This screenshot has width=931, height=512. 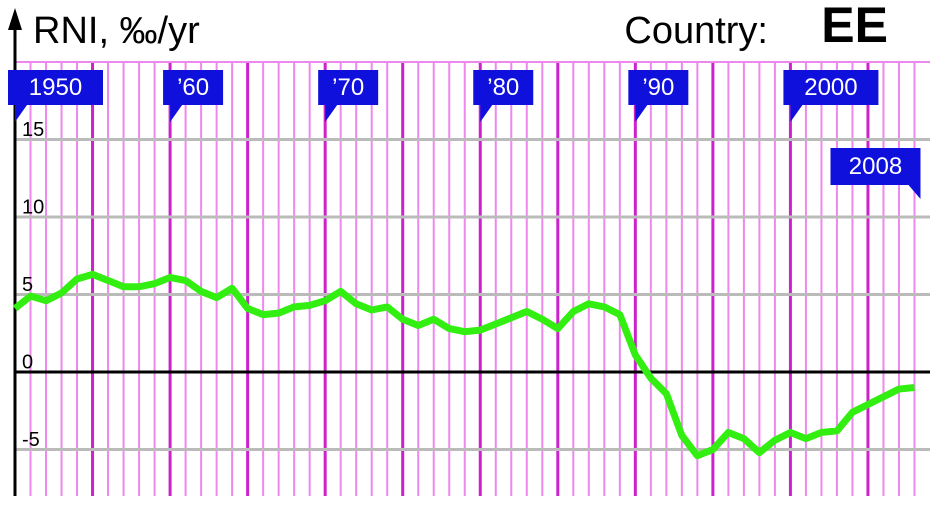 I want to click on x-tick-label: ’70, so click(x=348, y=87).